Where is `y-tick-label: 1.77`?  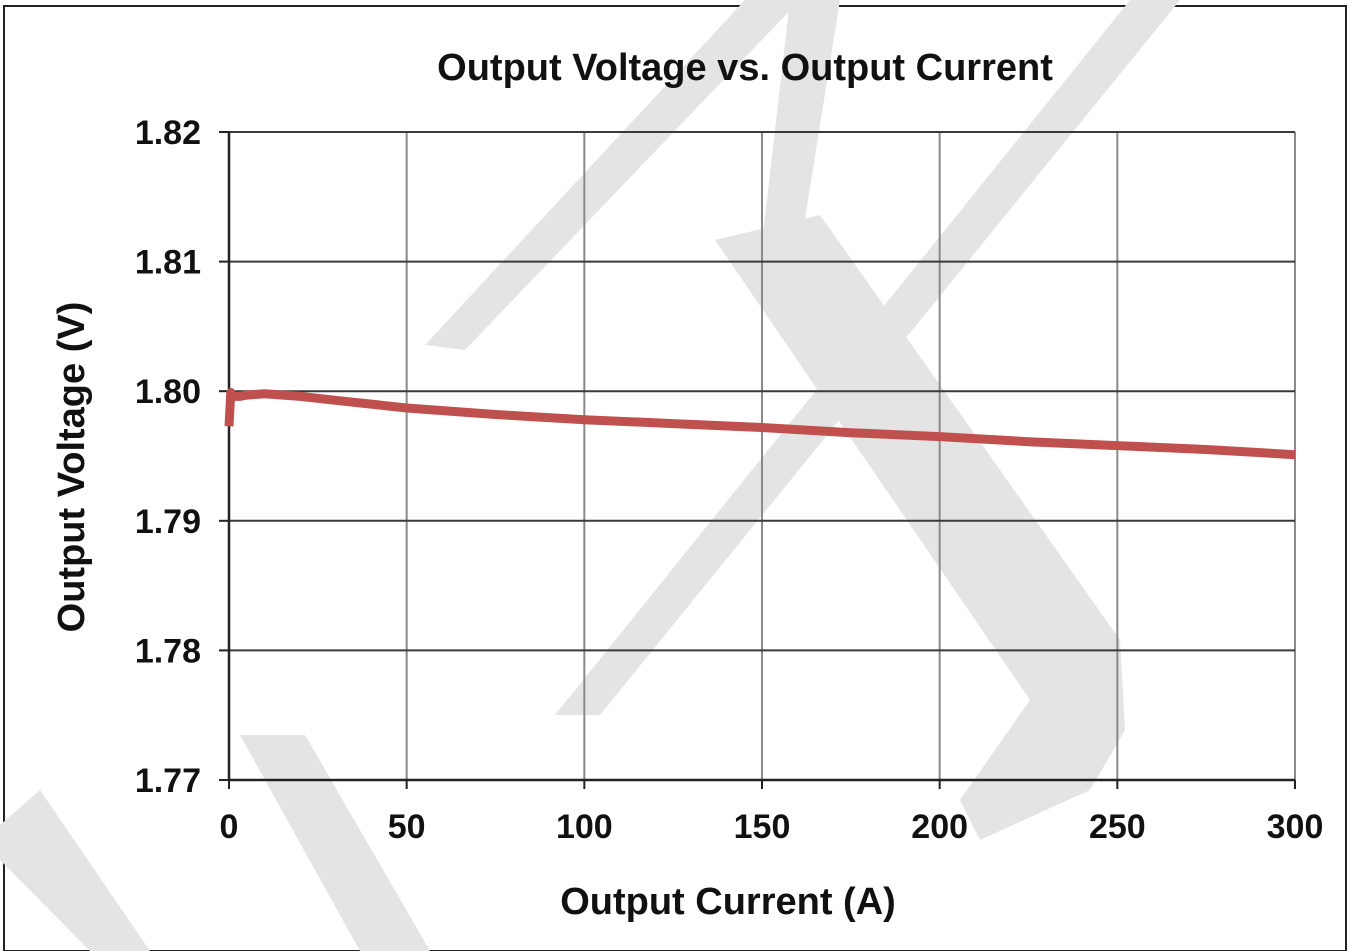
y-tick-label: 1.77 is located at coordinates (168, 781).